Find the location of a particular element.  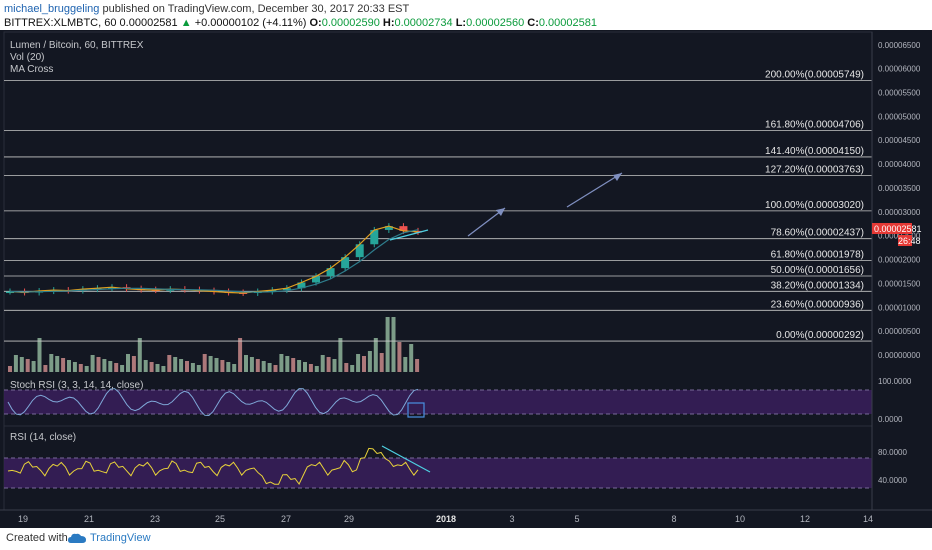

rsi-trendline is located at coordinates (406, 459).